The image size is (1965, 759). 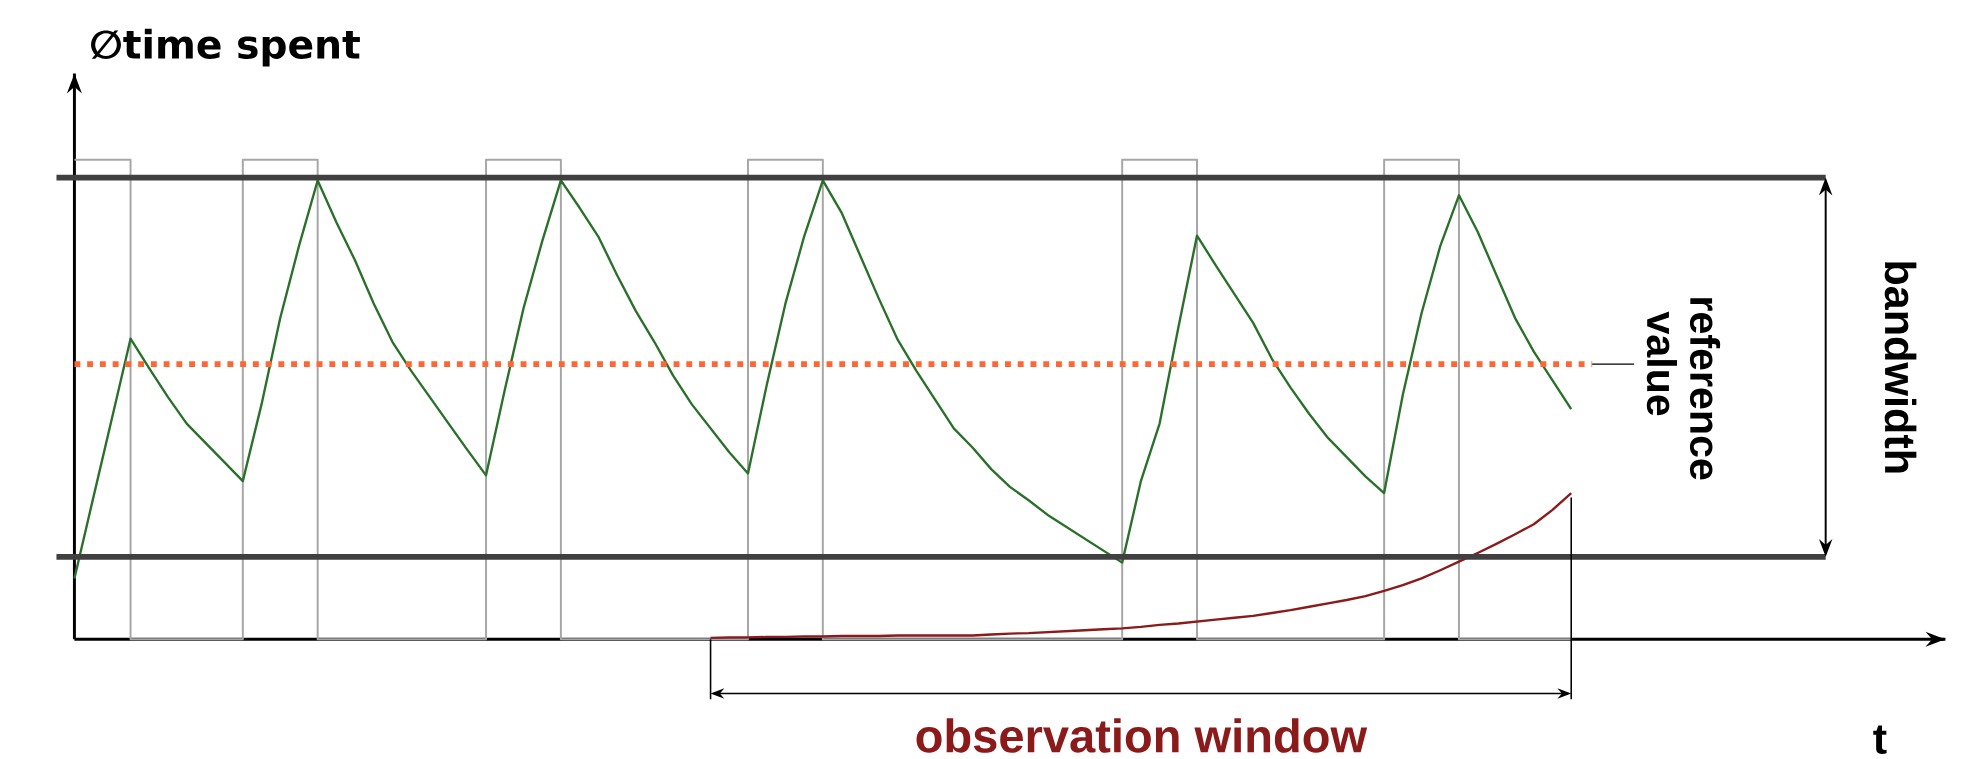 I want to click on y-axis-title: ∅time spent, so click(x=225, y=47).